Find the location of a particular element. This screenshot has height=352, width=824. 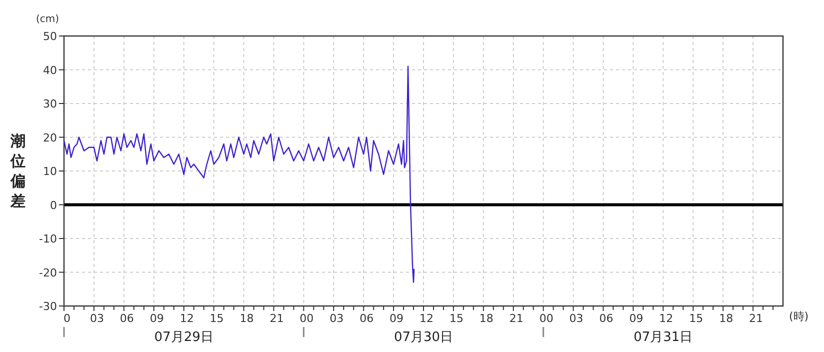

text: 07月29日 is located at coordinates (184, 337).